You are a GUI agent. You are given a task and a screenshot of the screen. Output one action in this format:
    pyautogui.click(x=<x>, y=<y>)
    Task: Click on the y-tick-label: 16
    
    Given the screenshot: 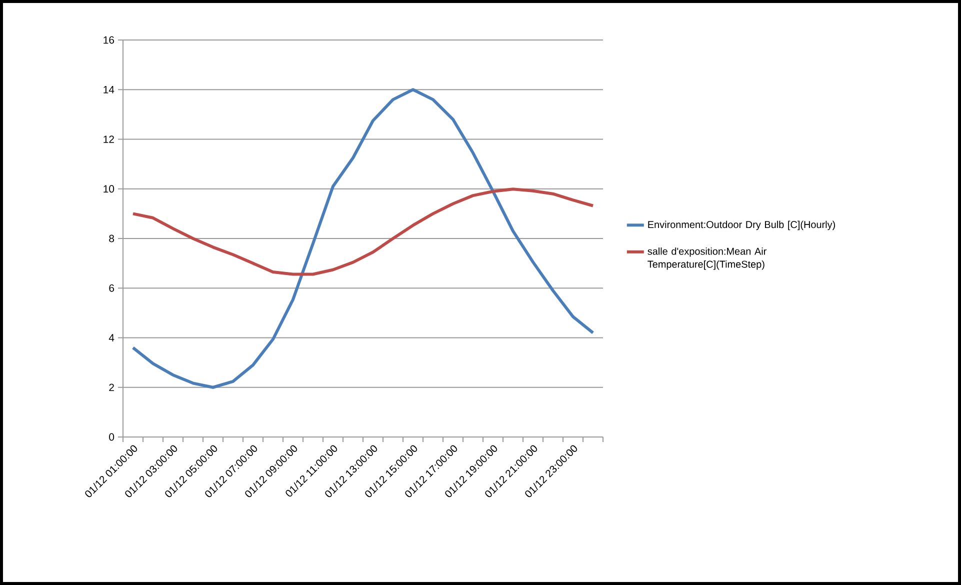 What is the action you would take?
    pyautogui.click(x=109, y=40)
    